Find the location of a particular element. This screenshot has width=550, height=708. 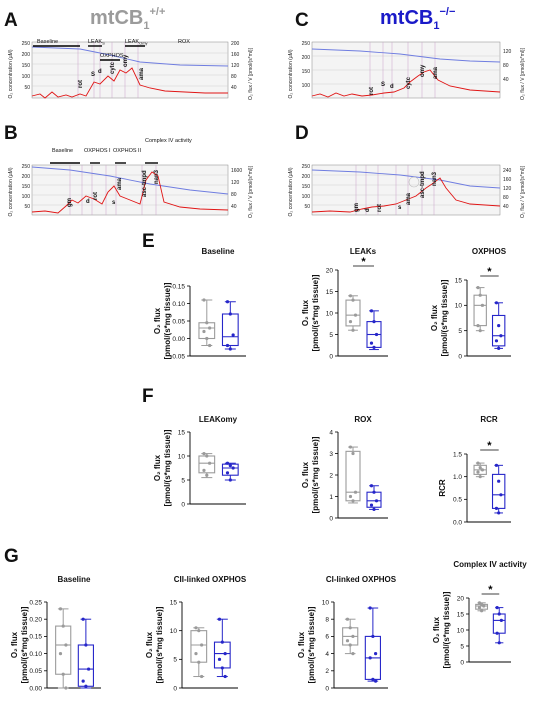

genotype-wt-main: mtCB is located at coordinates (116, 18).